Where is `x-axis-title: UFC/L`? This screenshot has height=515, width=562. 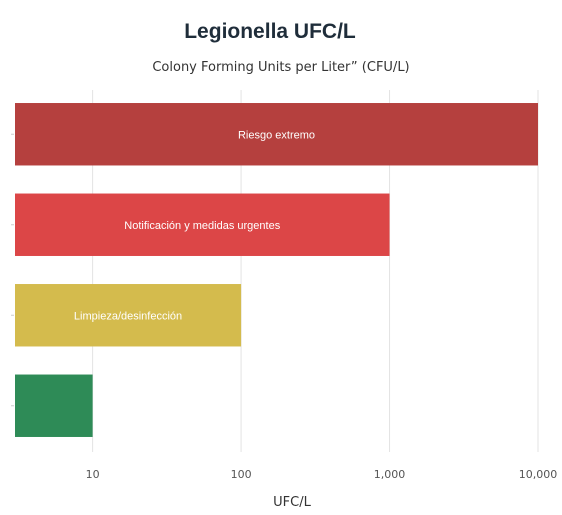
x-axis-title: UFC/L is located at coordinates (292, 502).